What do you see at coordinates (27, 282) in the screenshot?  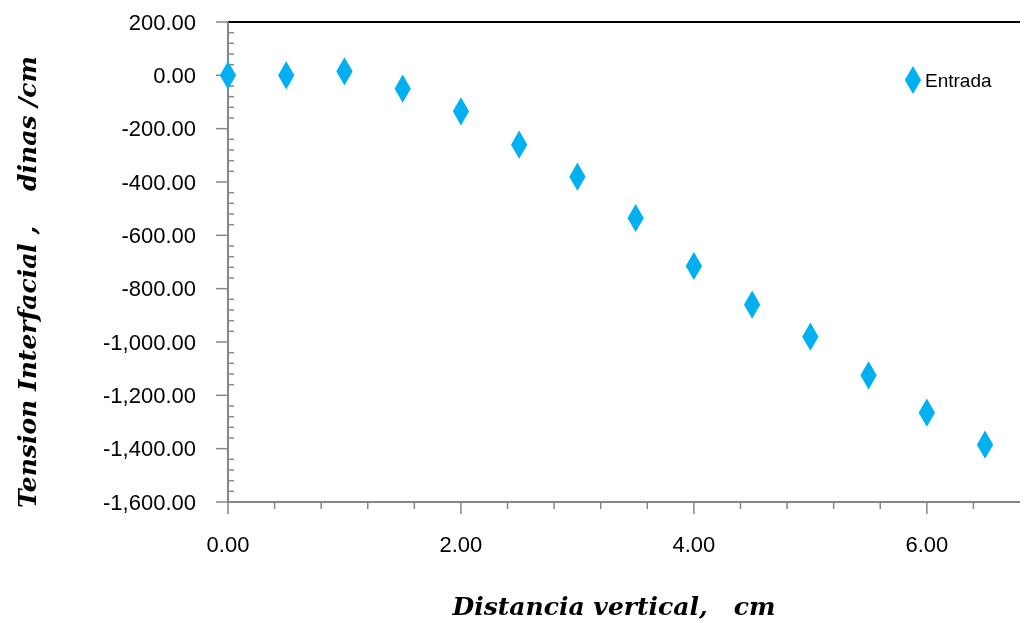 I see `y-axis-title: Tension Interfacial , dinas /cm` at bounding box center [27, 282].